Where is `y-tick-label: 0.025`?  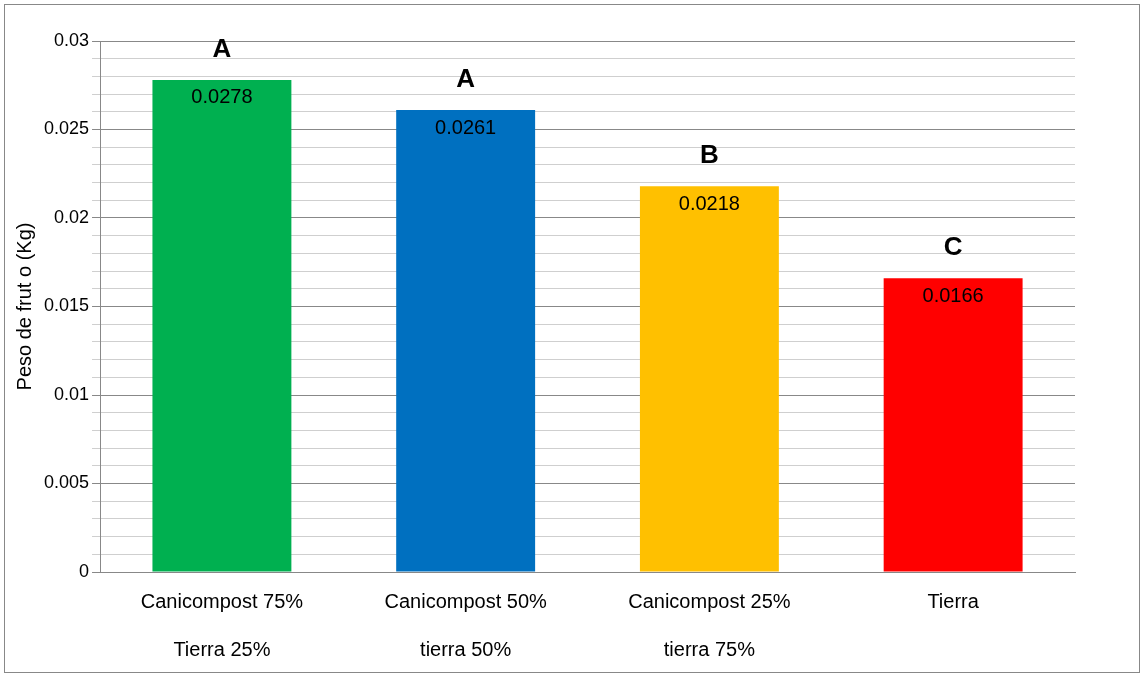 y-tick-label: 0.025 is located at coordinates (67, 128).